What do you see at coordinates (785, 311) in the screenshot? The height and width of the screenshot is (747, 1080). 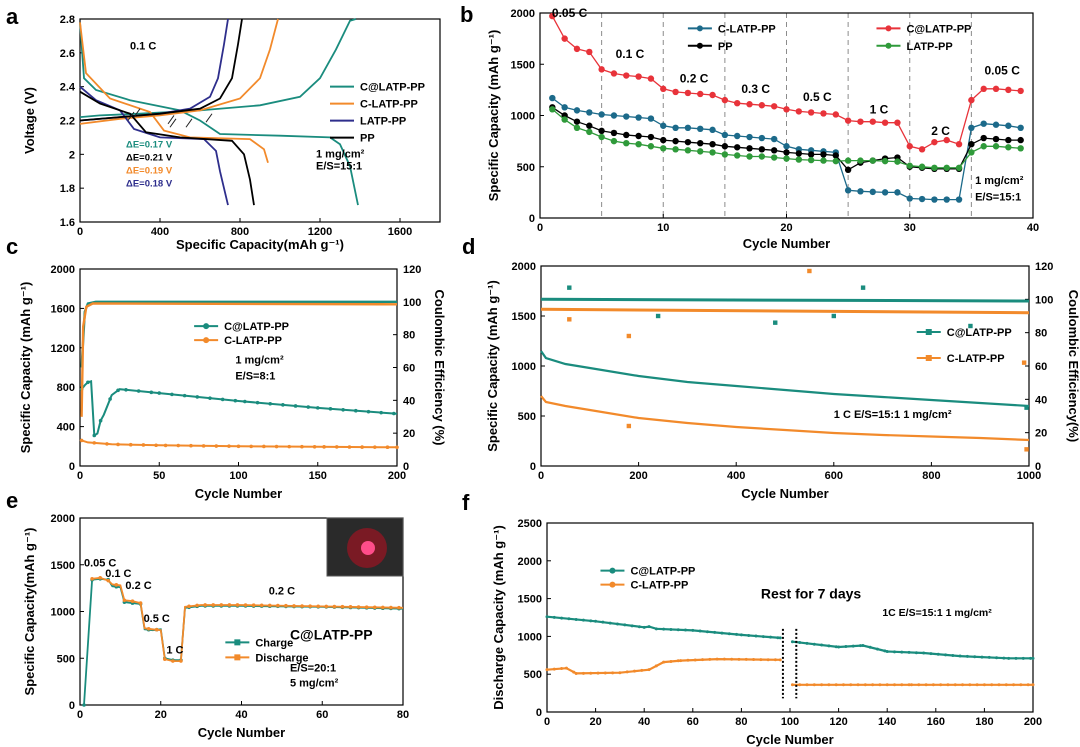 I see `ce-curve` at bounding box center [785, 311].